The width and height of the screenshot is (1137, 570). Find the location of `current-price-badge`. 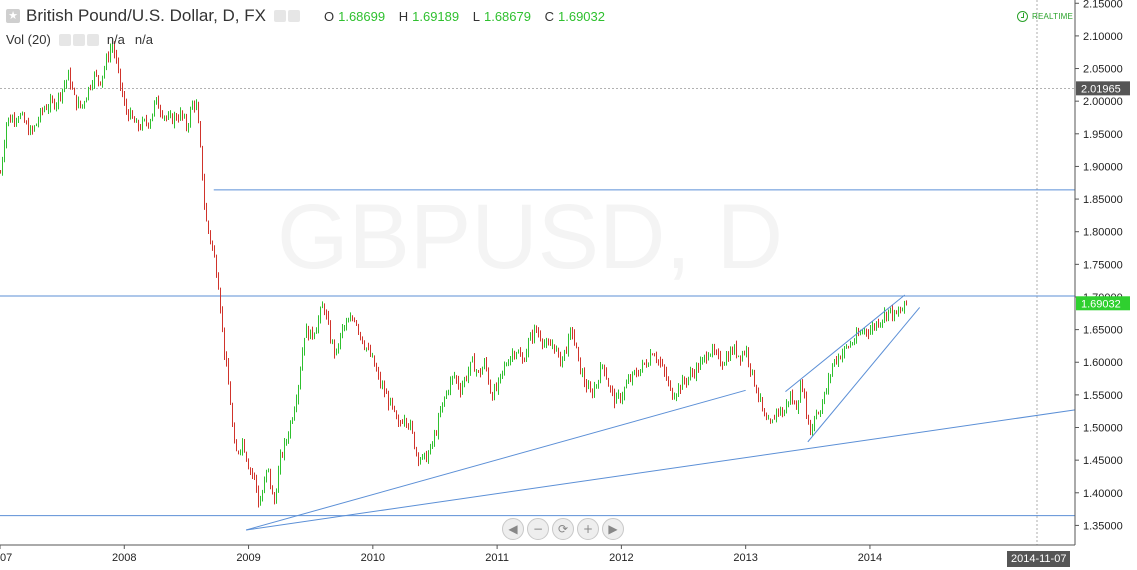

current-price-badge is located at coordinates (1103, 303).